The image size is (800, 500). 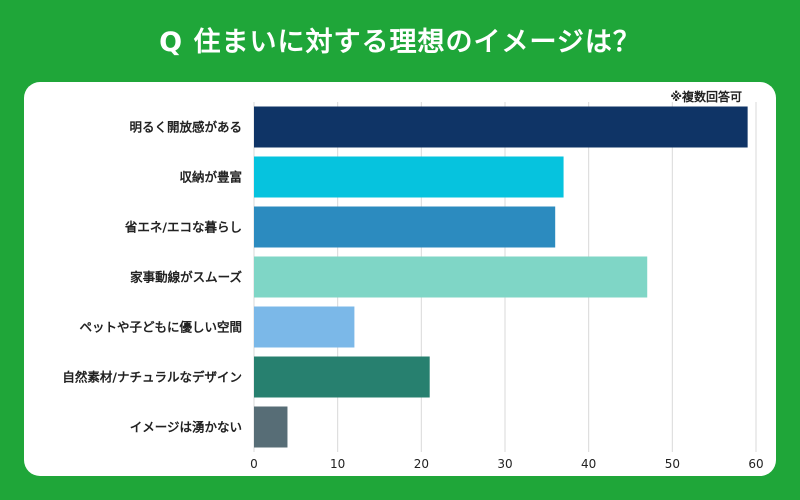 I want to click on category-label: 自然素材/ナチュラルなデザイン, so click(x=152, y=377).